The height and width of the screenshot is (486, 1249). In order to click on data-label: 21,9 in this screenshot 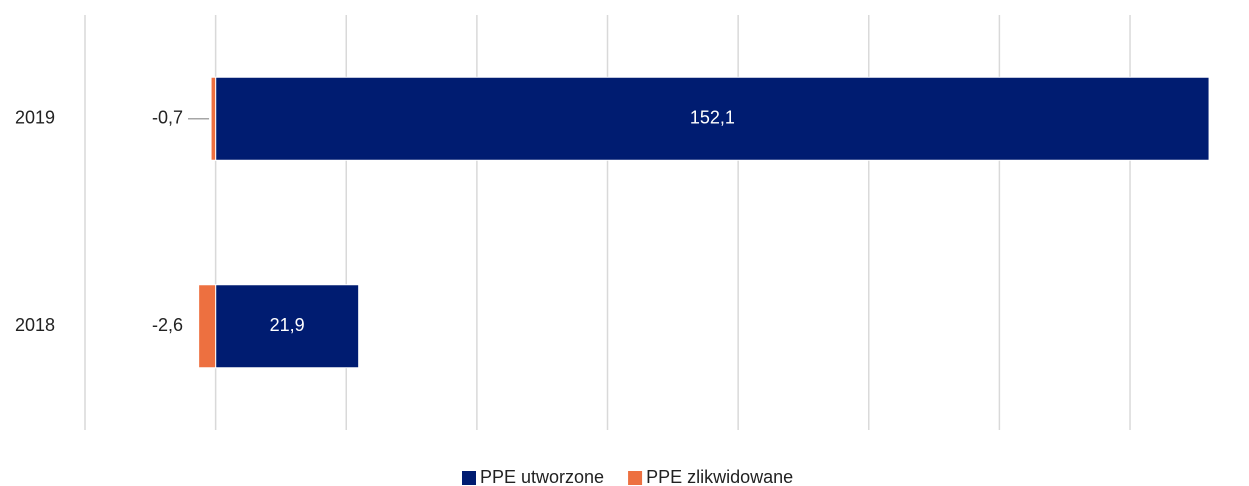, I will do `click(287, 325)`.